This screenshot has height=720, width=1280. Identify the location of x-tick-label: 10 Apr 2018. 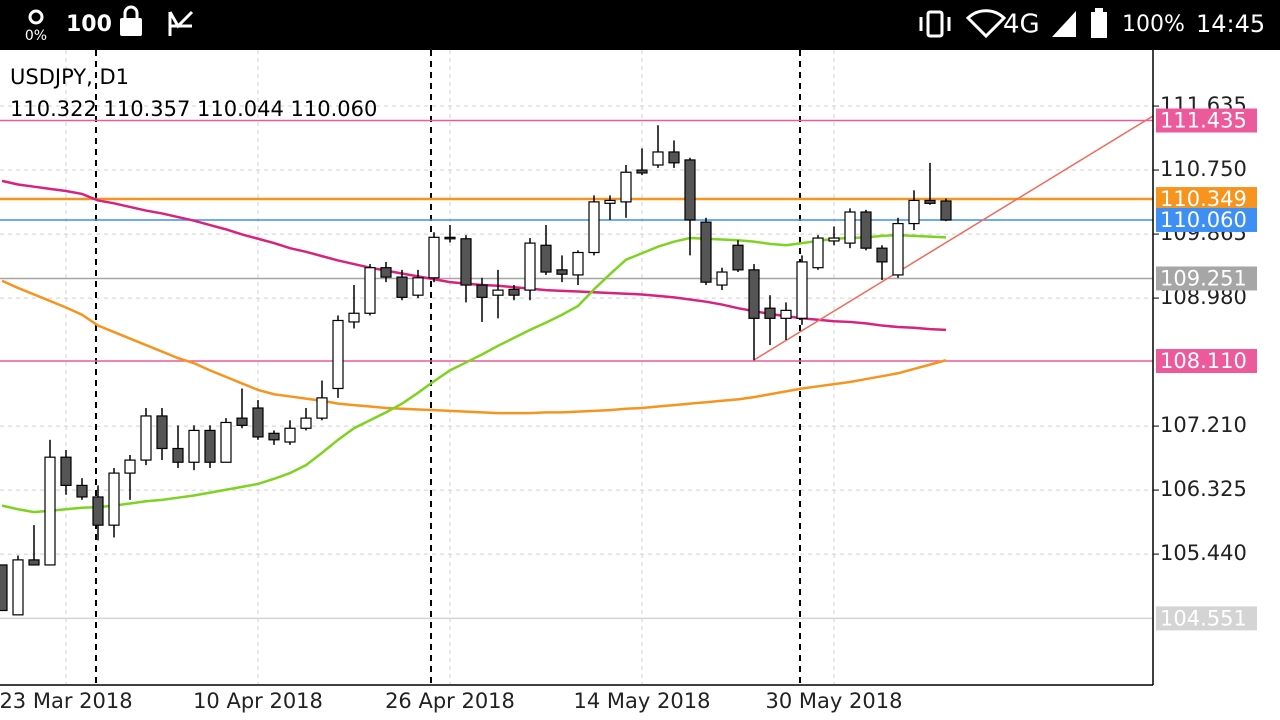
(258, 701).